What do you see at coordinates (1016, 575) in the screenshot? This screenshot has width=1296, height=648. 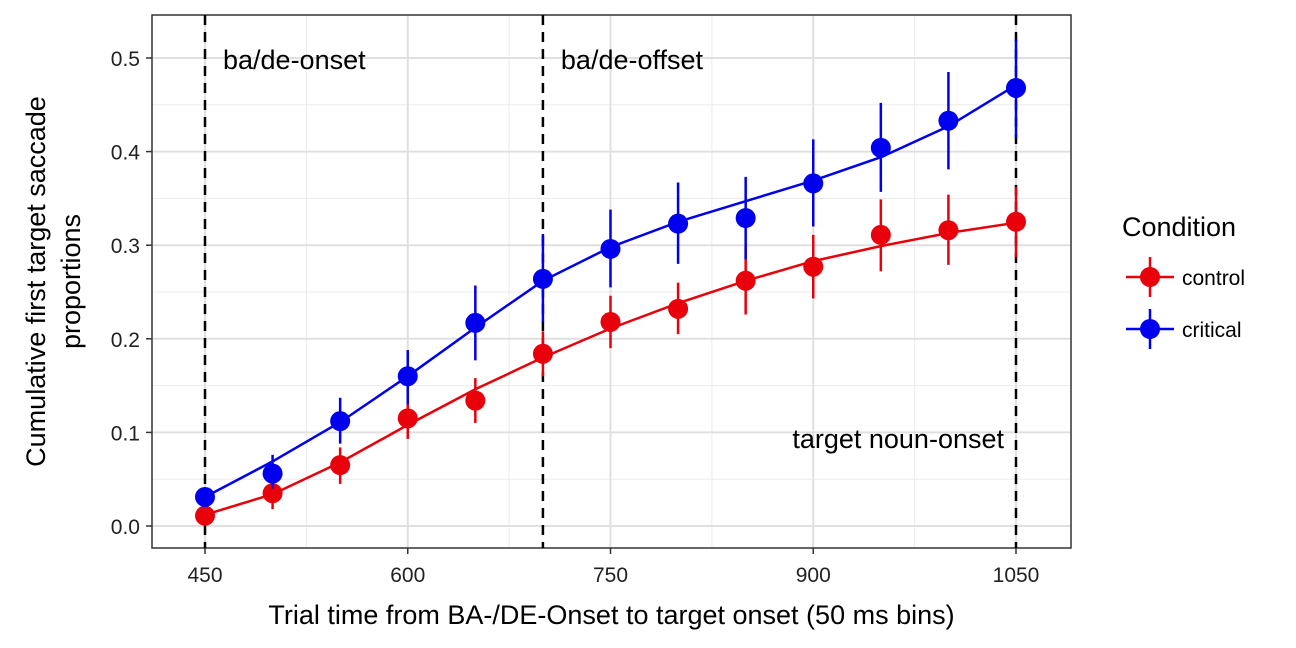 I see `x-tick-label: 1050` at bounding box center [1016, 575].